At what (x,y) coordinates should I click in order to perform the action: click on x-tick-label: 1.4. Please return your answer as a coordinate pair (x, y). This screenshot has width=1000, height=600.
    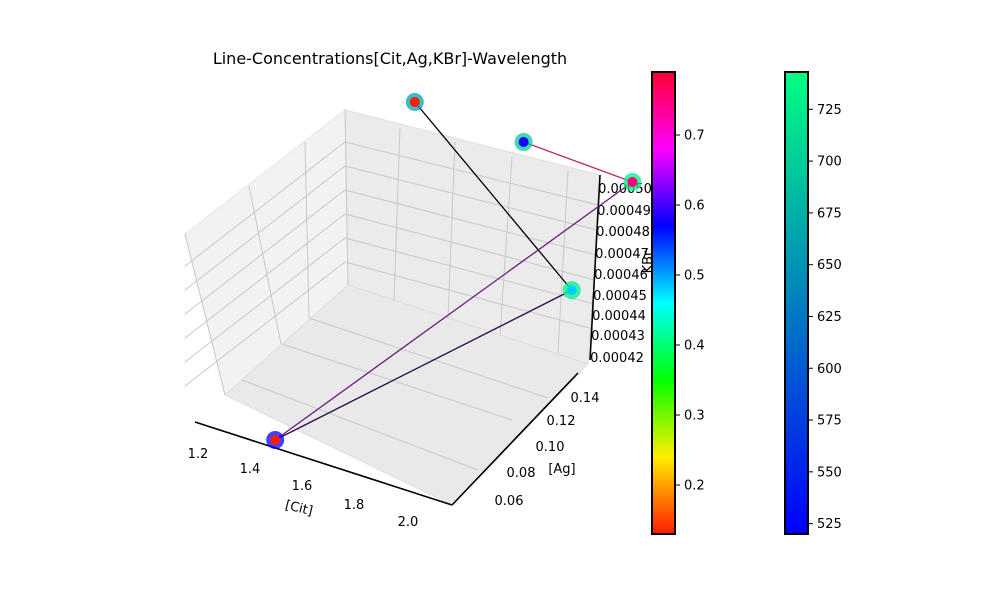
    Looking at the image, I should click on (250, 469).